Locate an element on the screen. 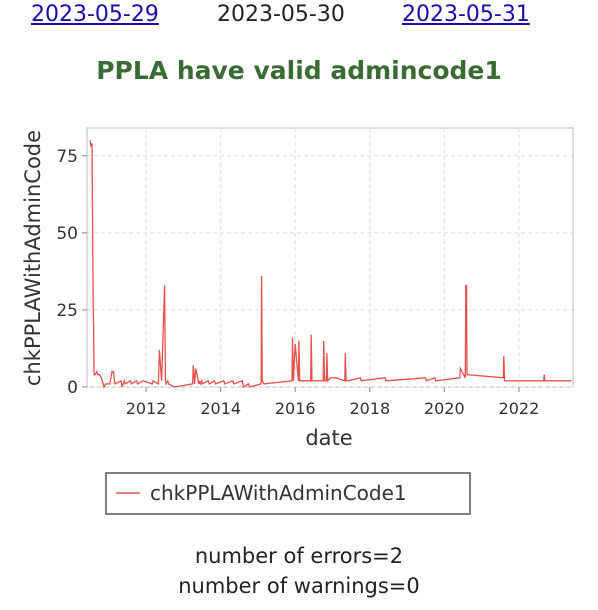 This screenshot has height=610, width=598. y-axis-ticks: 0 25 50 75 is located at coordinates (71, 272).